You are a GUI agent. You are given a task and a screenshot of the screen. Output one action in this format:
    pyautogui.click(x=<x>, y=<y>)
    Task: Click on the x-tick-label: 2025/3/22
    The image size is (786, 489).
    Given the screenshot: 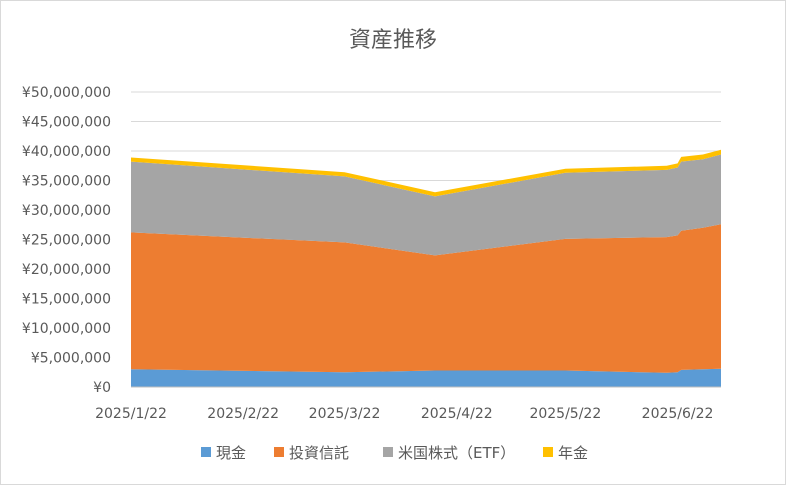 What is the action you would take?
    pyautogui.click(x=345, y=414)
    